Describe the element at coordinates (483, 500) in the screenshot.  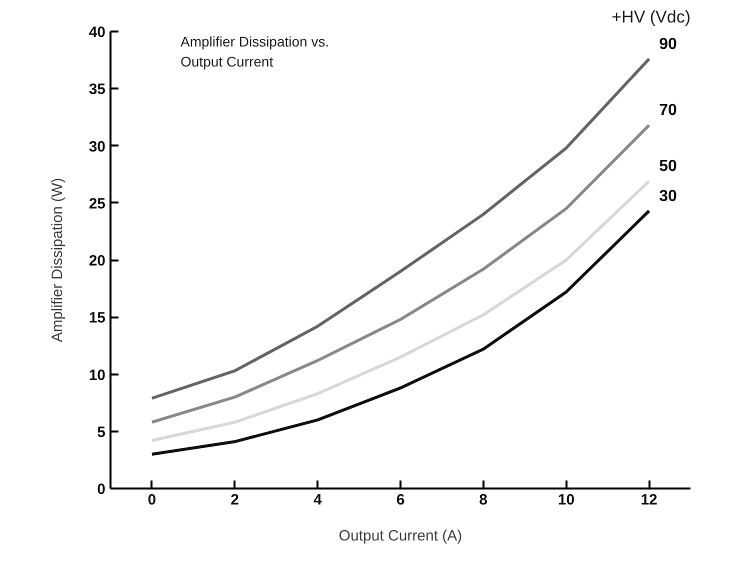
I see `x-tick-label: 8` at that location.